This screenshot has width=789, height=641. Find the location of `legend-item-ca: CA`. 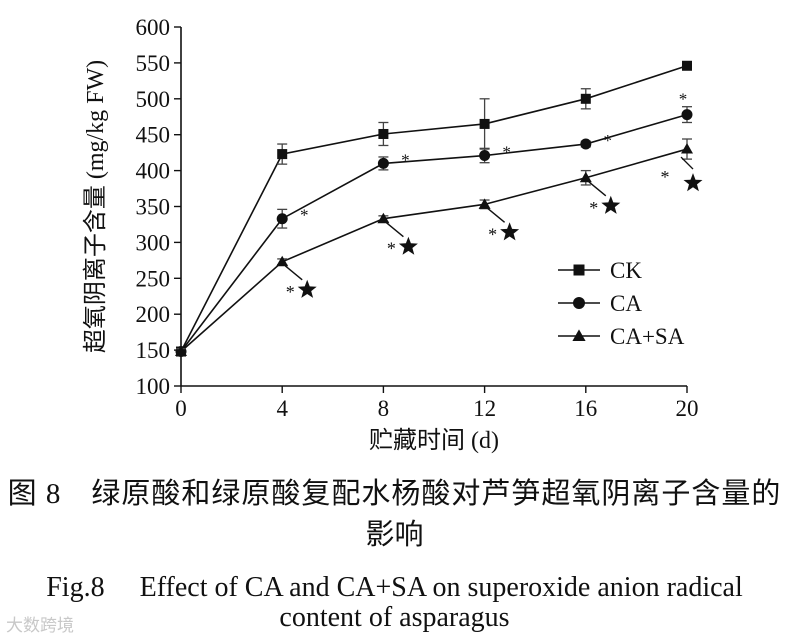

legend-item-ca: CA is located at coordinates (600, 303).